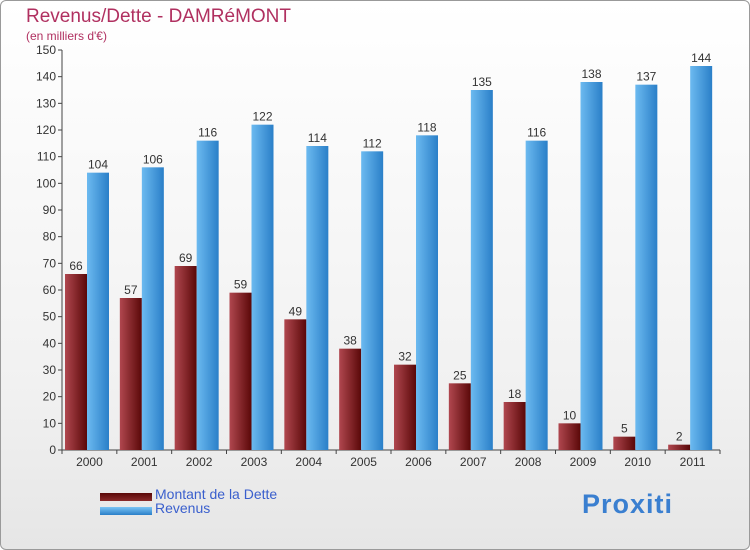 The height and width of the screenshot is (550, 750). Describe the element at coordinates (701, 58) in the screenshot. I see `data-label-revenue: 144` at that location.